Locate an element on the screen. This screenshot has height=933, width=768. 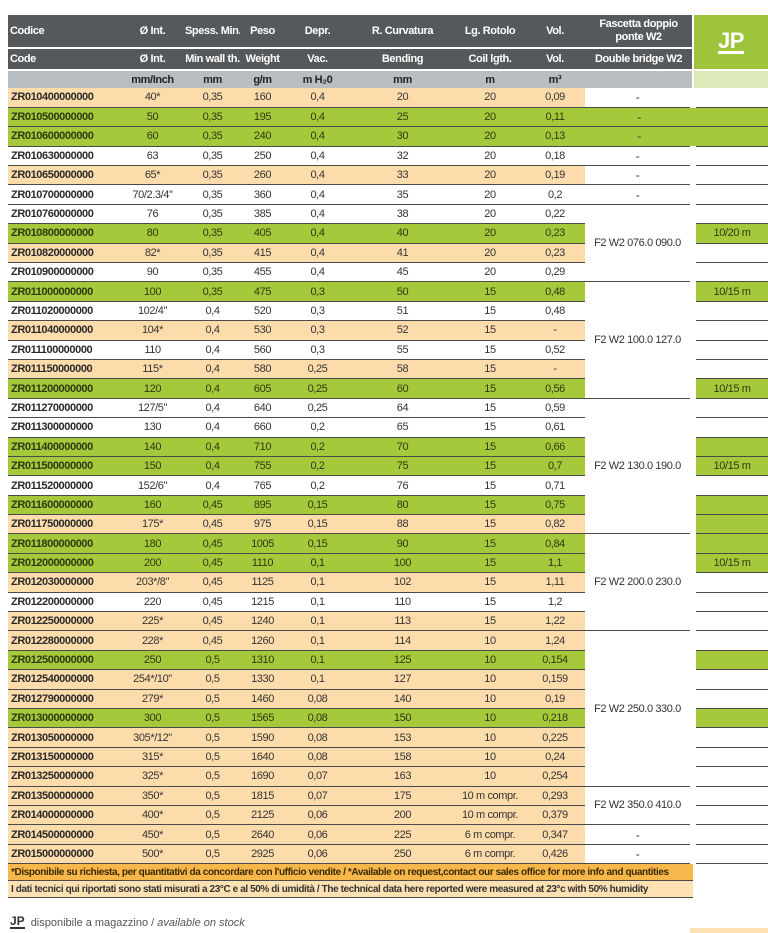
cell-code: ZR012540000000 is located at coordinates (64, 679).